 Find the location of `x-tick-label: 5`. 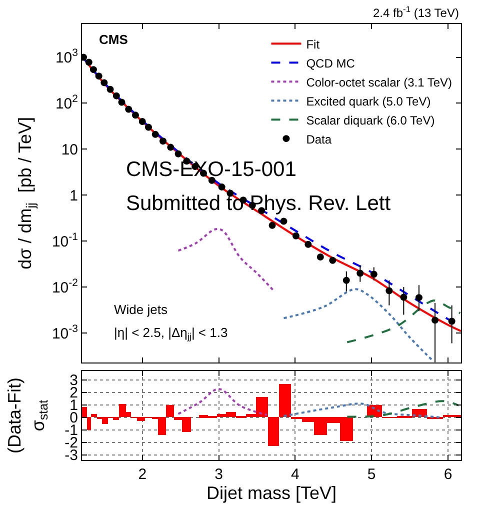

x-tick-label: 5 is located at coordinates (371, 474).